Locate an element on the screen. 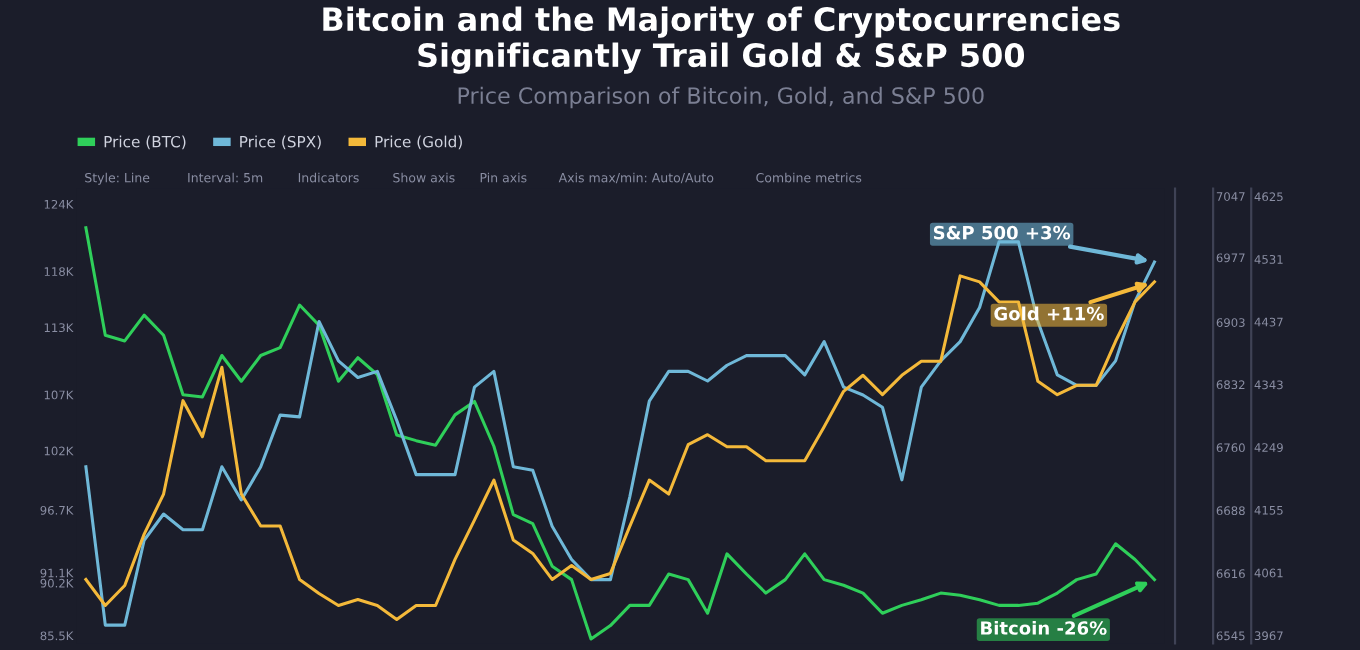 This screenshot has height=650, width=1360. annotation: Bitcoin -26% is located at coordinates (1044, 627).